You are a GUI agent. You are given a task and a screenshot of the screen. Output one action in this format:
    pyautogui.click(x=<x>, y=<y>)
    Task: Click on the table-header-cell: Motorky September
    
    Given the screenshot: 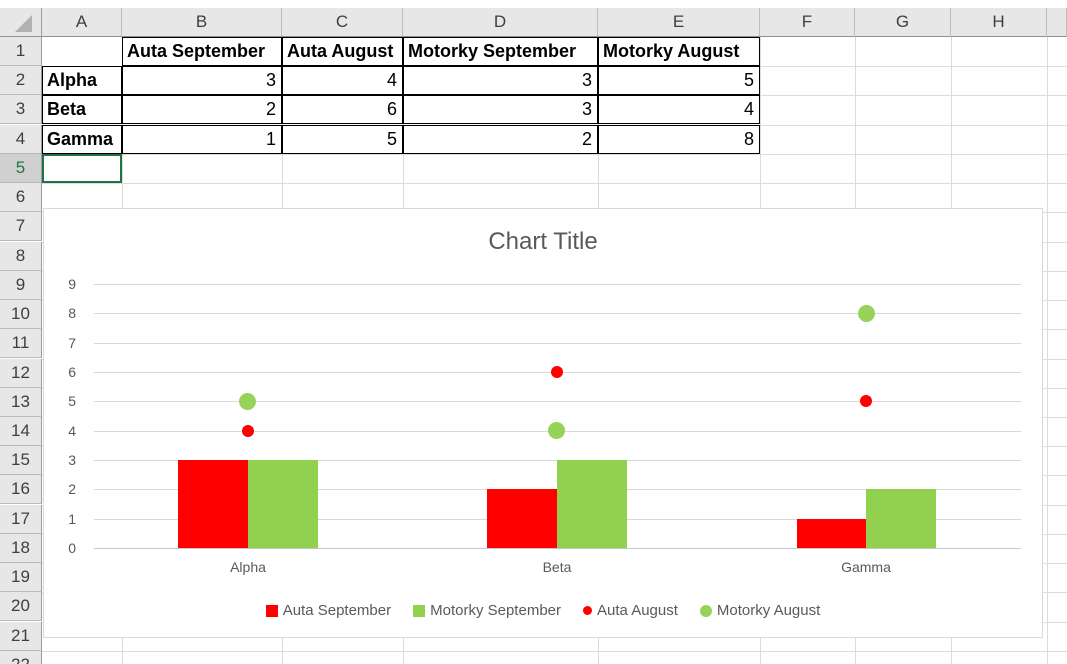 What is the action you would take?
    pyautogui.click(x=500, y=51)
    